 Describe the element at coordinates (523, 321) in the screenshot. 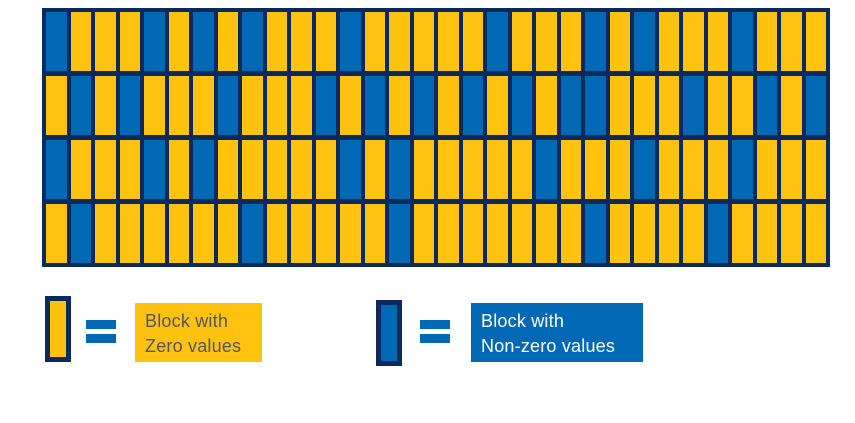

I see `nonzero-block-label-line1: Block with` at that location.